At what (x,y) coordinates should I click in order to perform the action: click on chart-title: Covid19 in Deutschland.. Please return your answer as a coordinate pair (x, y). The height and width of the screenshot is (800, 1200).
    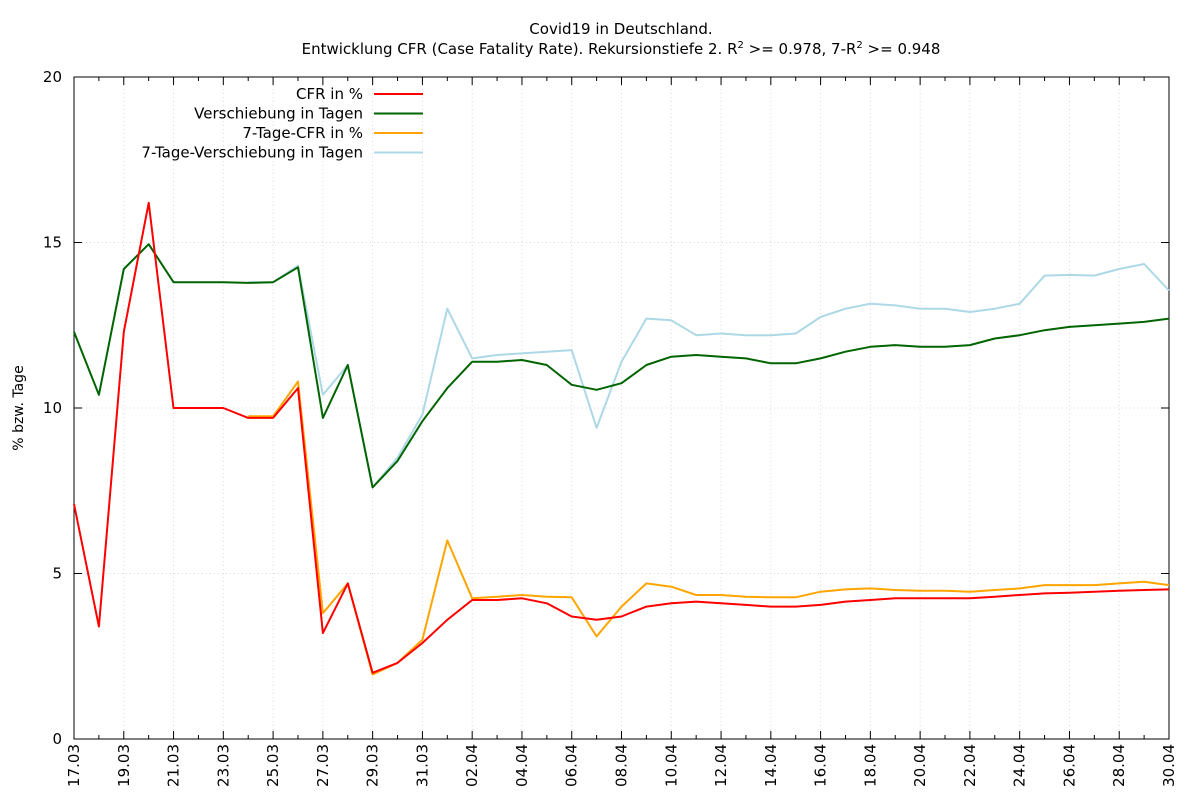
    Looking at the image, I should click on (620, 29).